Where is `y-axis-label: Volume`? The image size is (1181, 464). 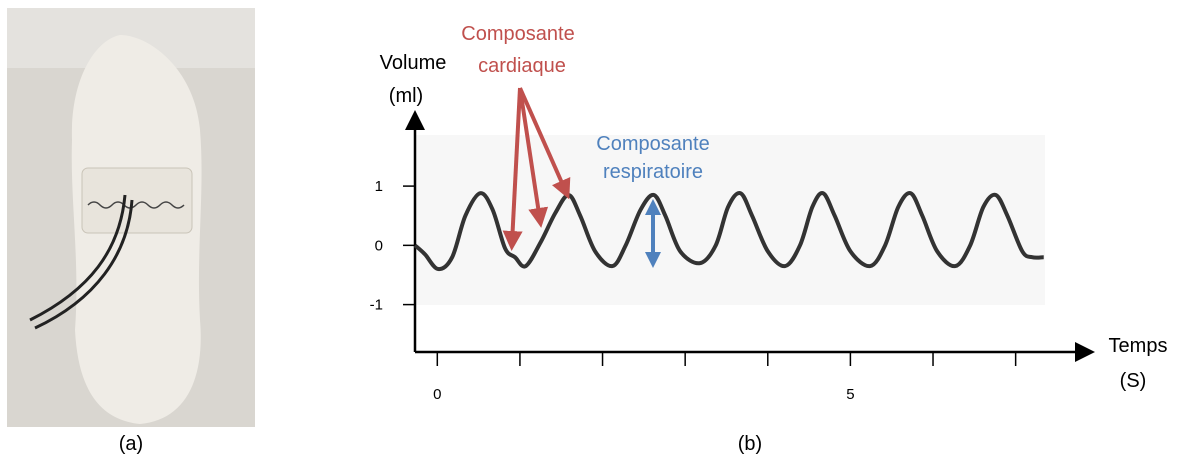 y-axis-label: Volume is located at coordinates (413, 63).